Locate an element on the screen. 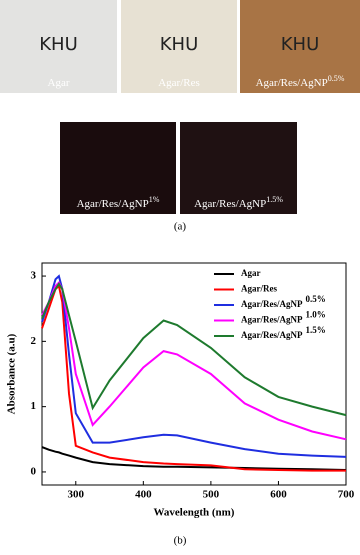 The width and height of the screenshot is (360, 555). panel-label: (a) is located at coordinates (180, 227).